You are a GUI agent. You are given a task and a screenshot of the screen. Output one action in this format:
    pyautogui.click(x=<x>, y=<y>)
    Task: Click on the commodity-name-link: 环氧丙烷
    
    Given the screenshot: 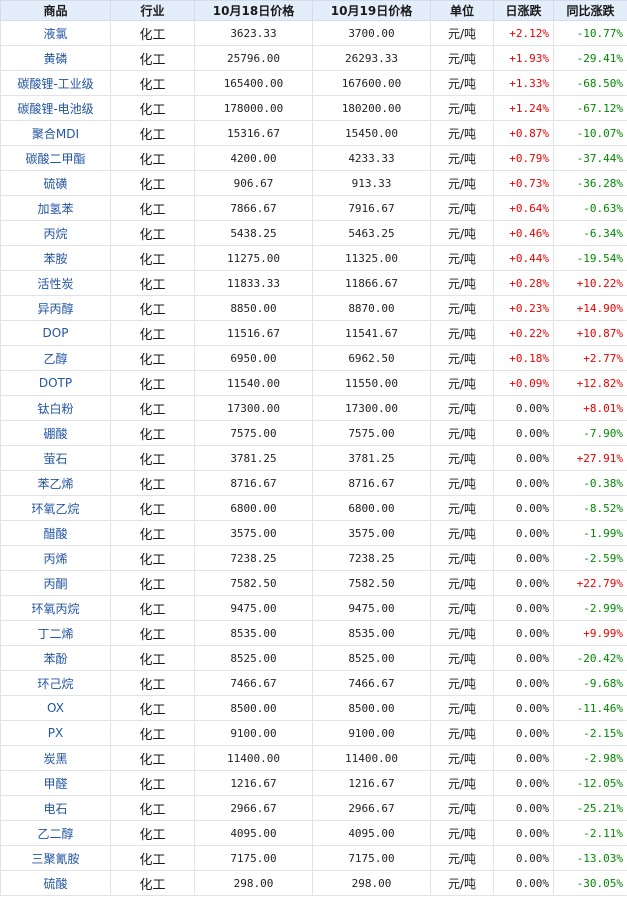 What is the action you would take?
    pyautogui.click(x=55, y=608)
    